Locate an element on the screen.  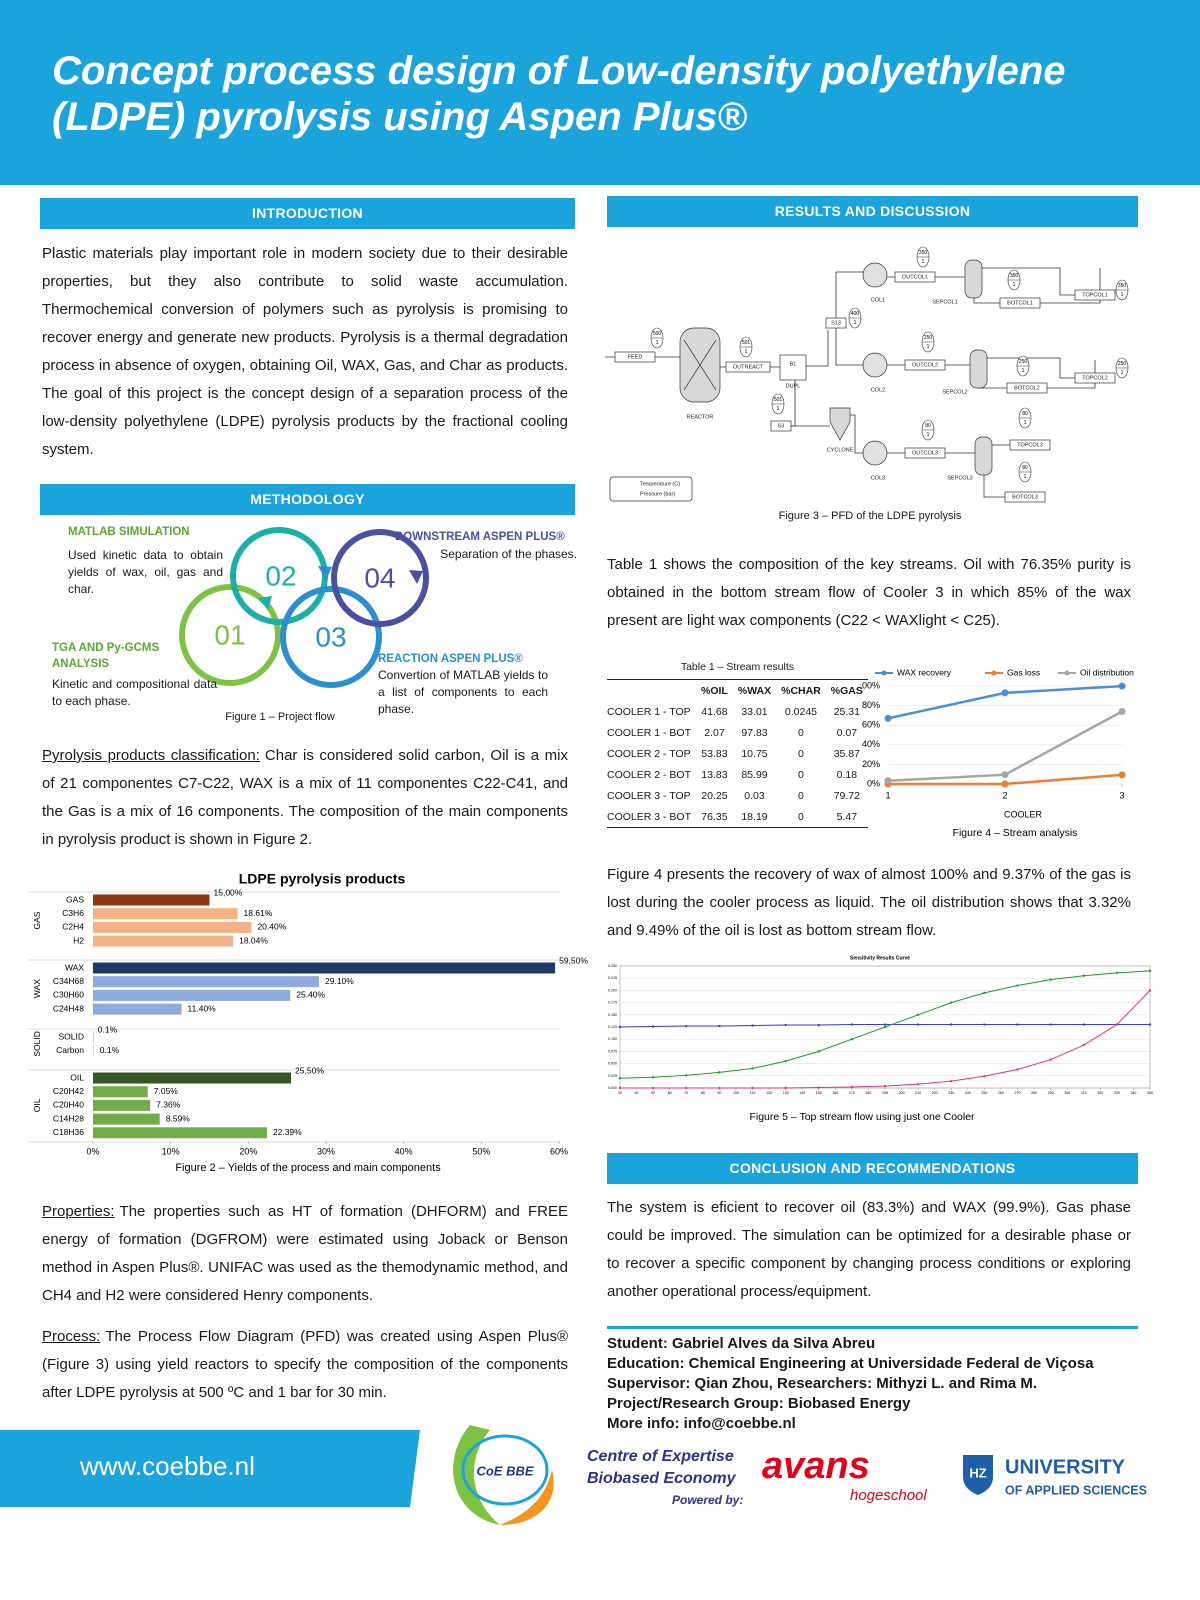
legend-label: Oil distribution is located at coordinates (1107, 672).